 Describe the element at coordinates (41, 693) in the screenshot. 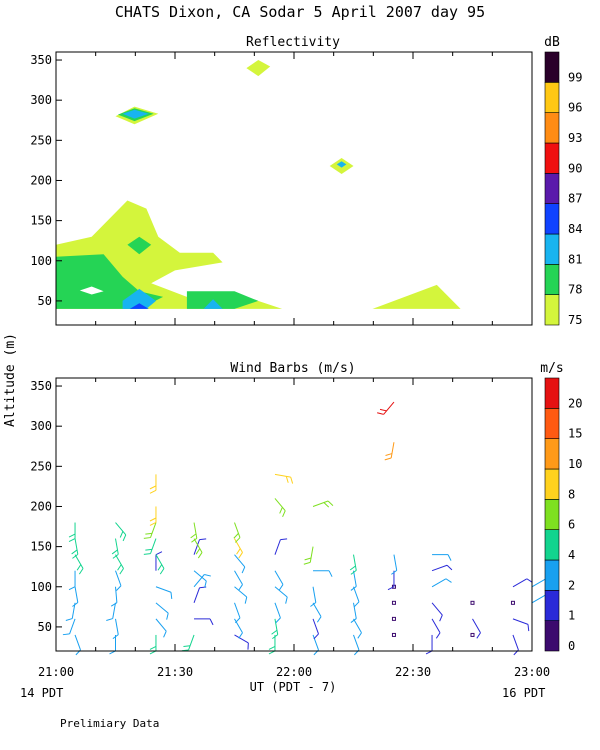

I see `footer-left-label: 14 PDT` at that location.